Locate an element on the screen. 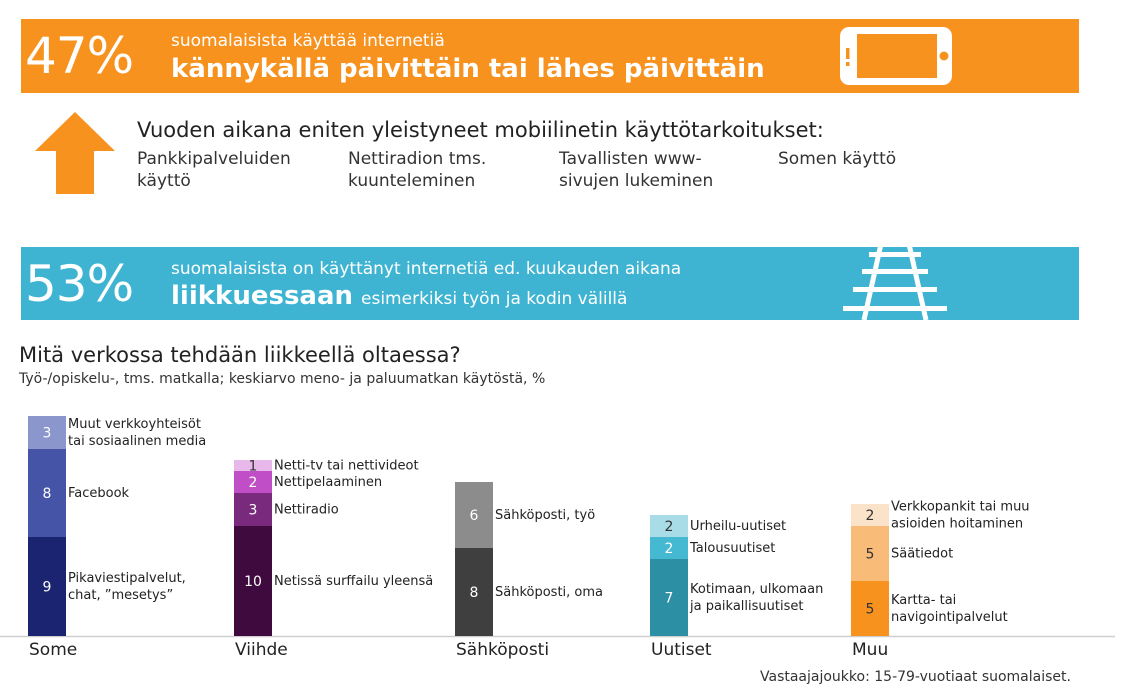  data-label: 10 is located at coordinates (253, 582).